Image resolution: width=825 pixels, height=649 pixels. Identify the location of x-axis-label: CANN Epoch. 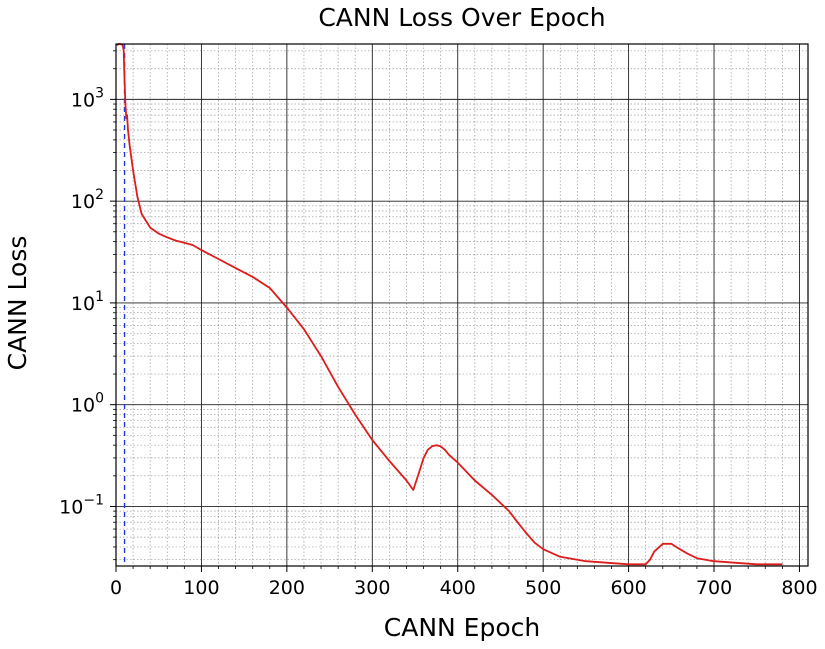
(462, 627).